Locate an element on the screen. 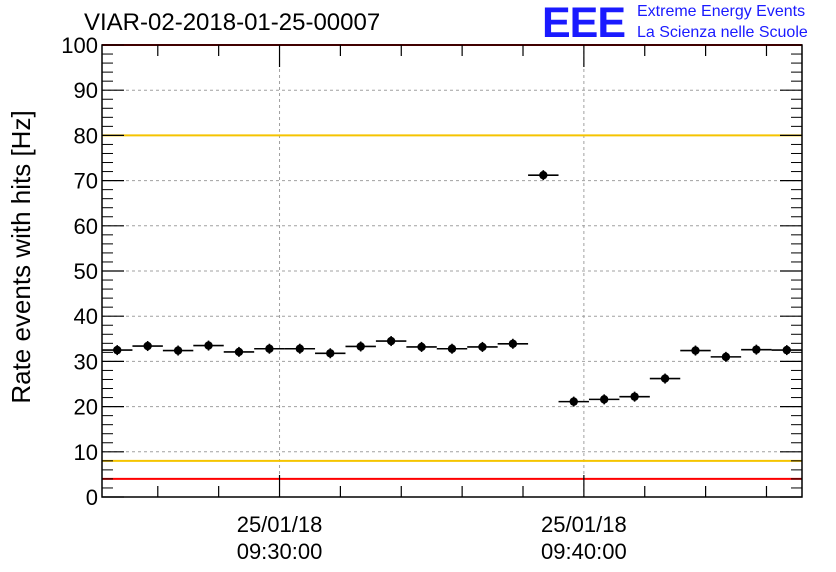 This screenshot has height=572, width=836. y-tick-label: 10 is located at coordinates (86, 452).